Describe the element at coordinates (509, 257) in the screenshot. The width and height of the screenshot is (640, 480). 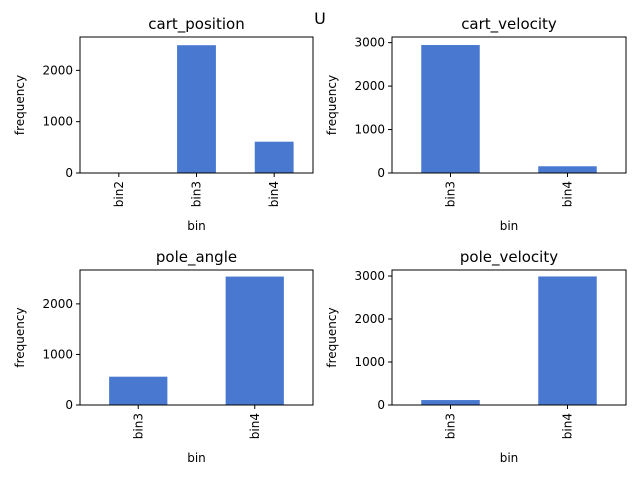
I see `subplot-title: pole_velocity` at that location.